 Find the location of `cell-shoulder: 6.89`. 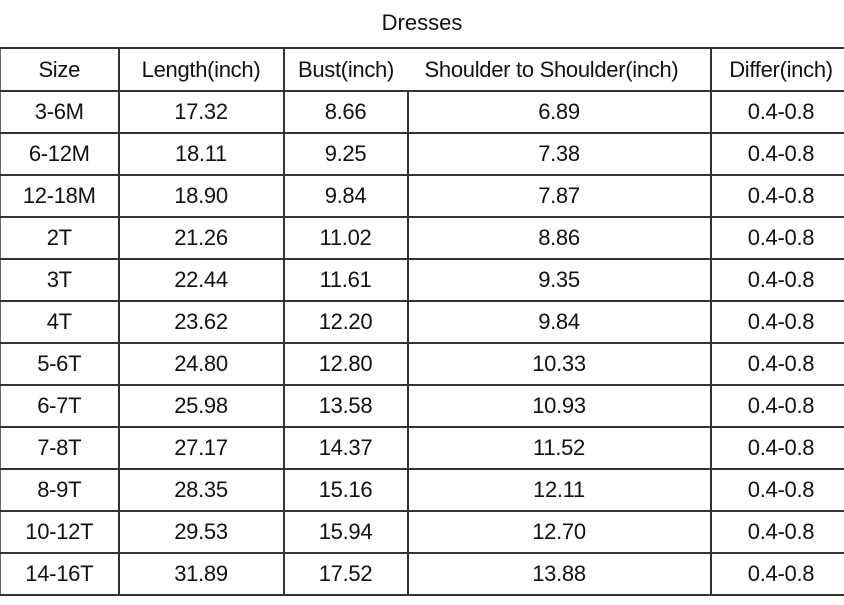

cell-shoulder: 6.89 is located at coordinates (559, 112).